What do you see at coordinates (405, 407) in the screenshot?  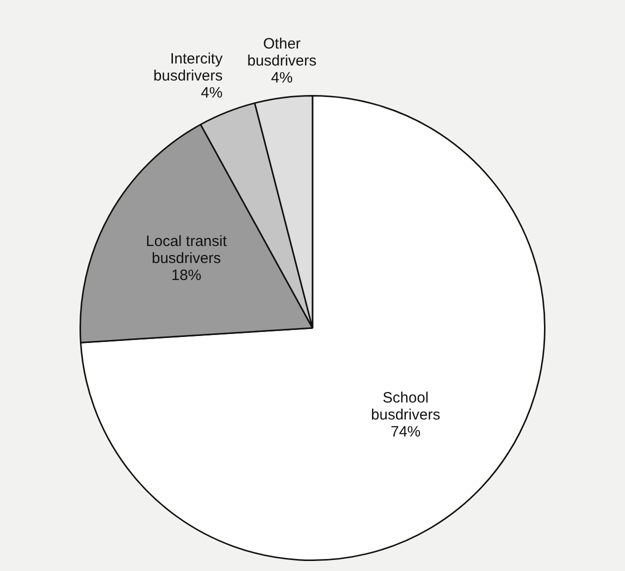 I see `slice-label: School busdrivers` at bounding box center [405, 407].